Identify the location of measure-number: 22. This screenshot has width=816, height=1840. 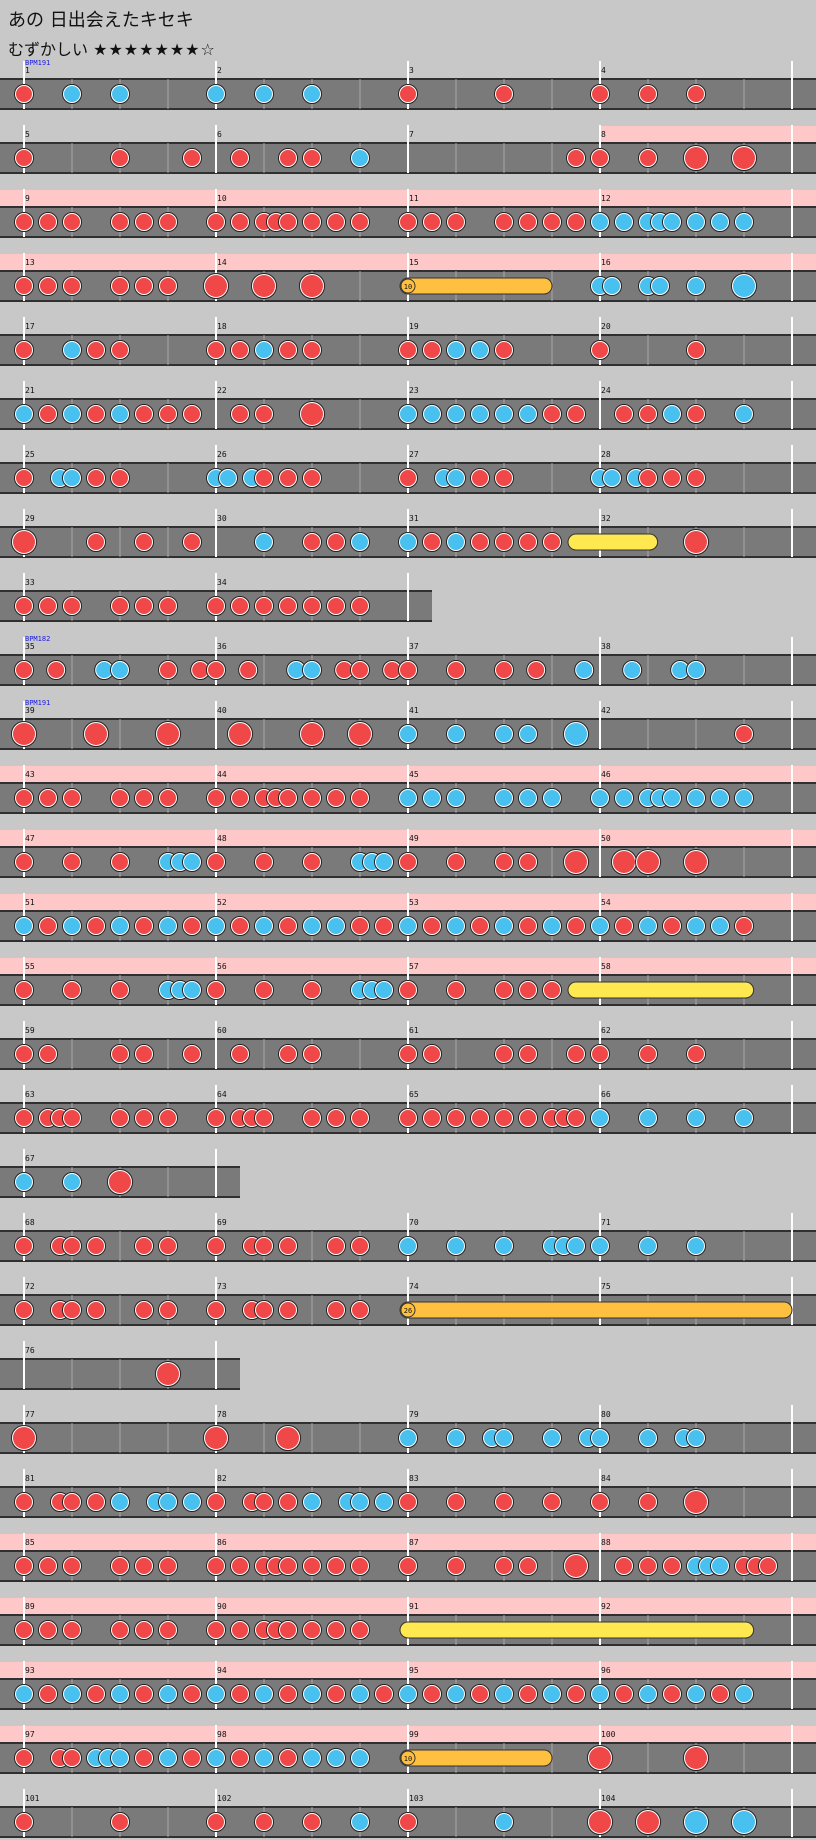
(222, 390).